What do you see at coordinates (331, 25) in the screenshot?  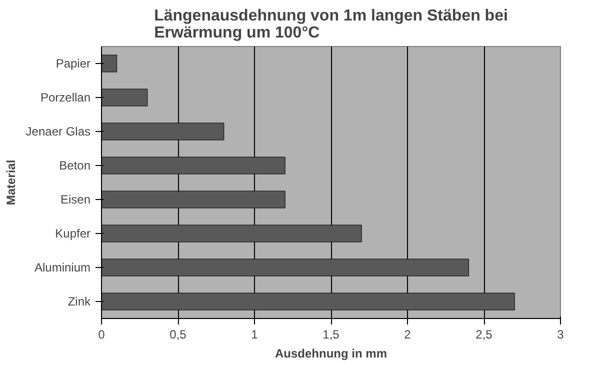 I see `chart-title: Längenausdehnung von 1m langen Stäben bei Erwärmung um 100°C` at bounding box center [331, 25].